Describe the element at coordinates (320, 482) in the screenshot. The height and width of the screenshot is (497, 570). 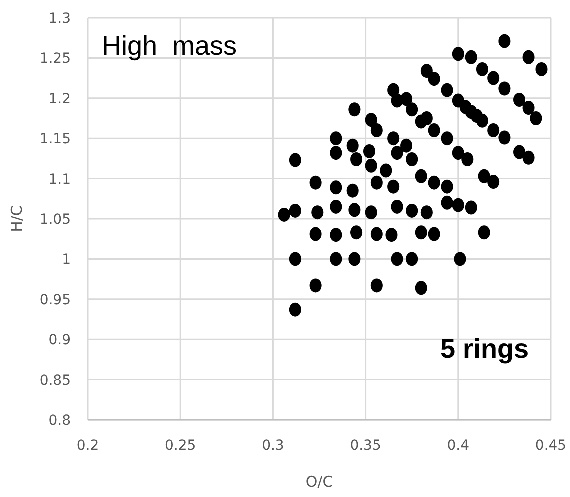
I see `x-axis-title: O/C` at that location.